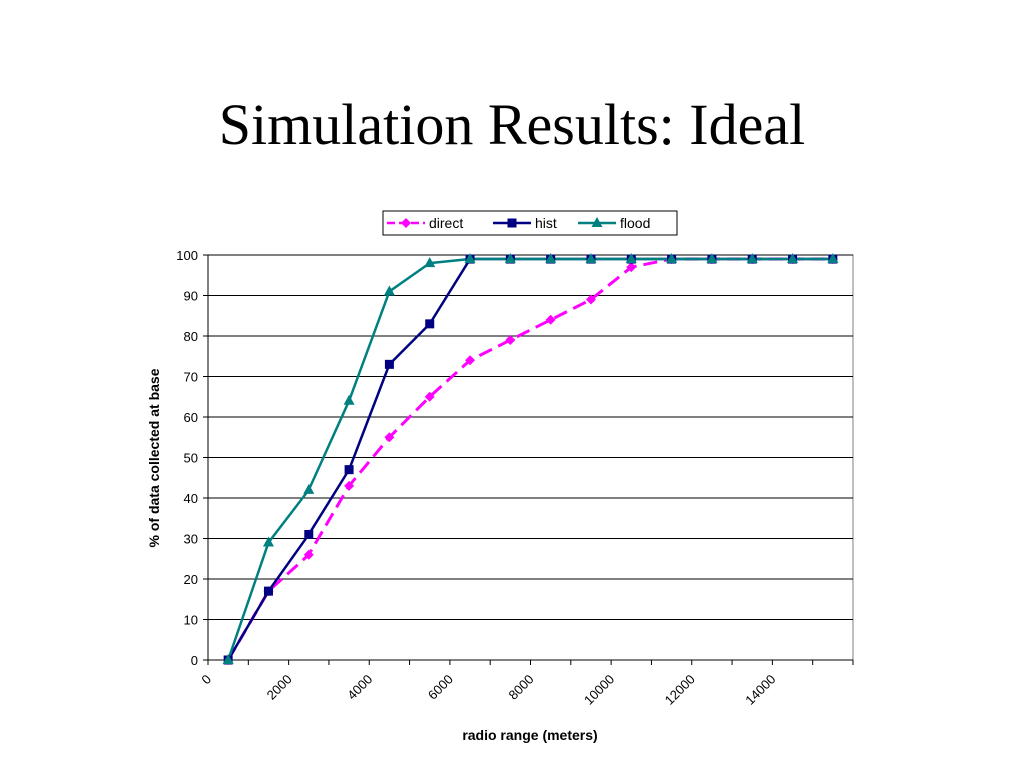 This screenshot has height=768, width=1024. Describe the element at coordinates (530, 223) in the screenshot. I see `legend: direct hist flood` at that location.